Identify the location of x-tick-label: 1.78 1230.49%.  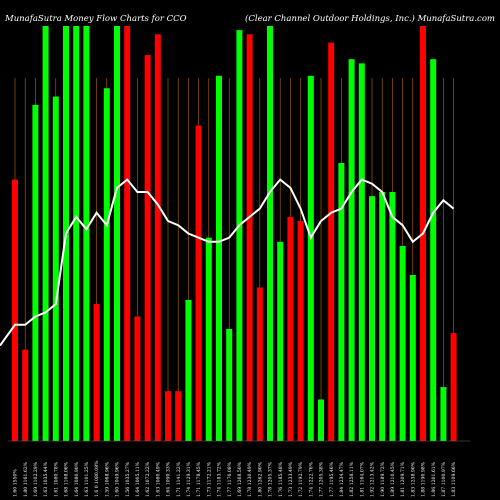
(250, 479).